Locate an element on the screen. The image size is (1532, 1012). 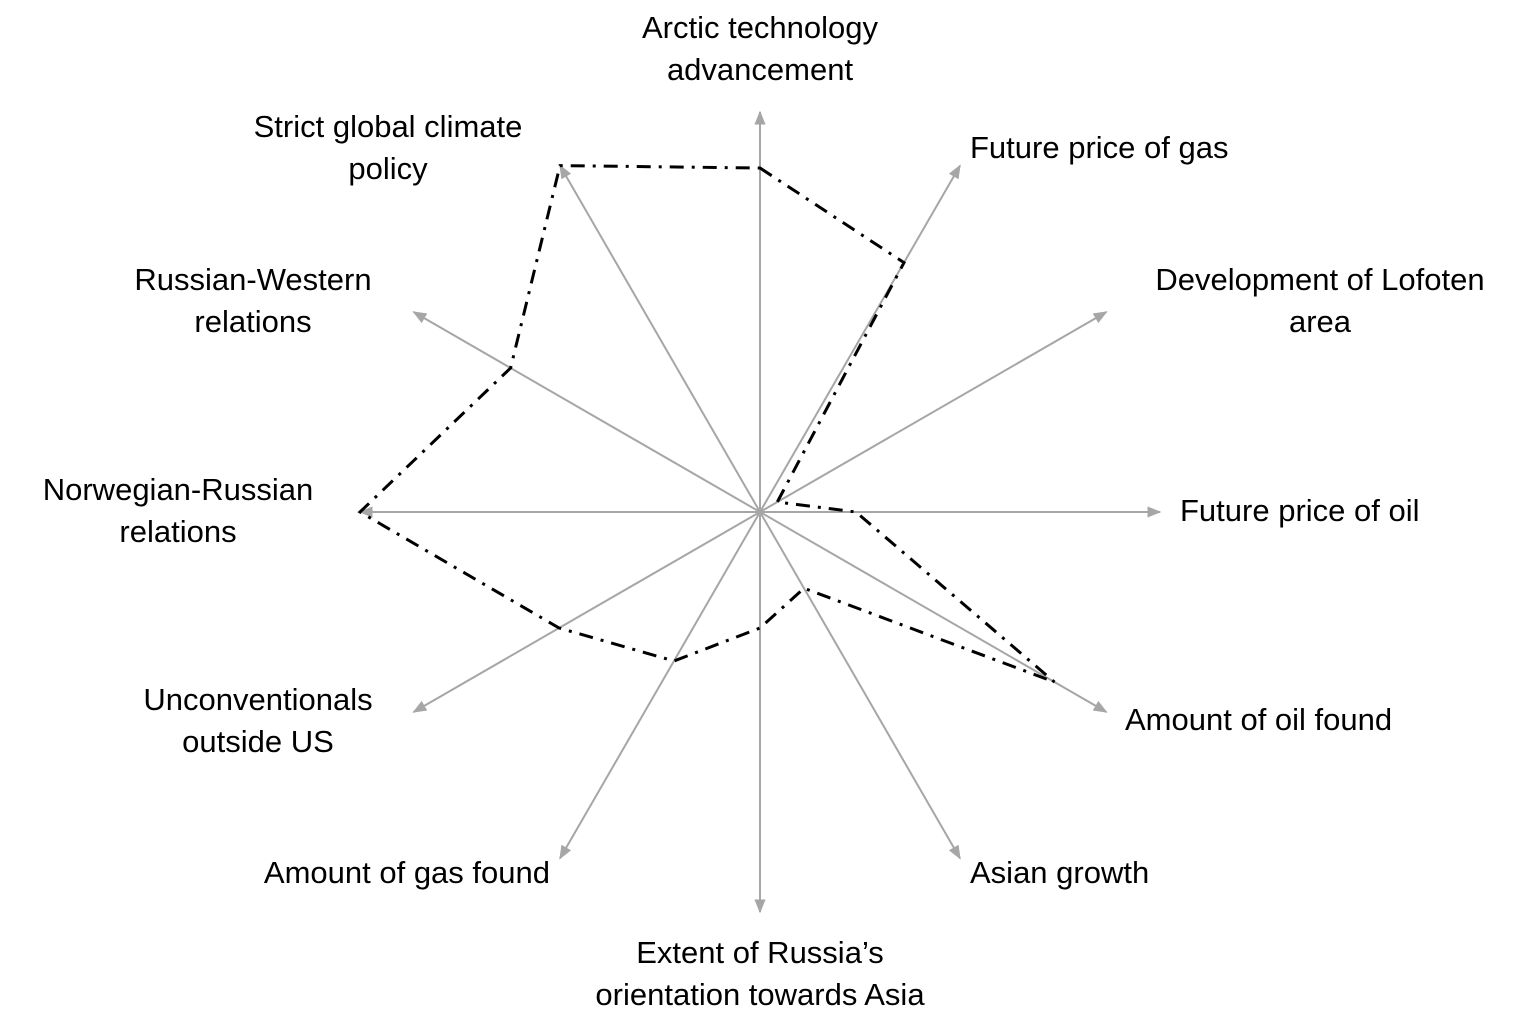
axis-label: orientation towards Asia is located at coordinates (760, 994).